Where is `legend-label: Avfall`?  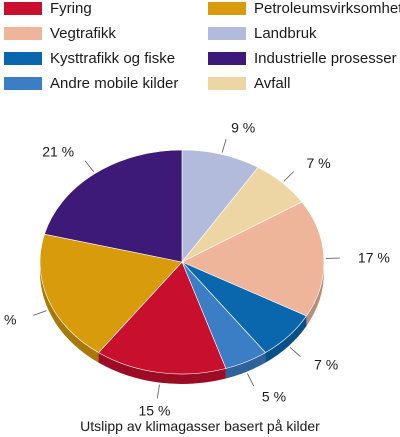 legend-label: Avfall is located at coordinates (272, 83).